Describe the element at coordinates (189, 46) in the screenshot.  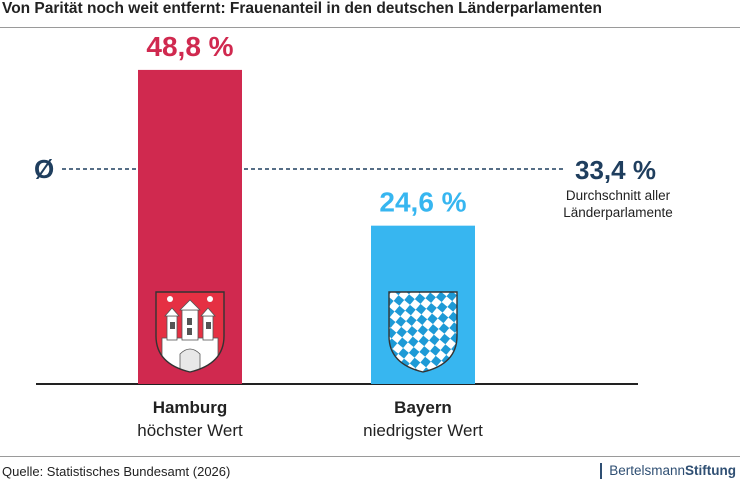
I see `bar-value-label: 48,8 %` at that location.